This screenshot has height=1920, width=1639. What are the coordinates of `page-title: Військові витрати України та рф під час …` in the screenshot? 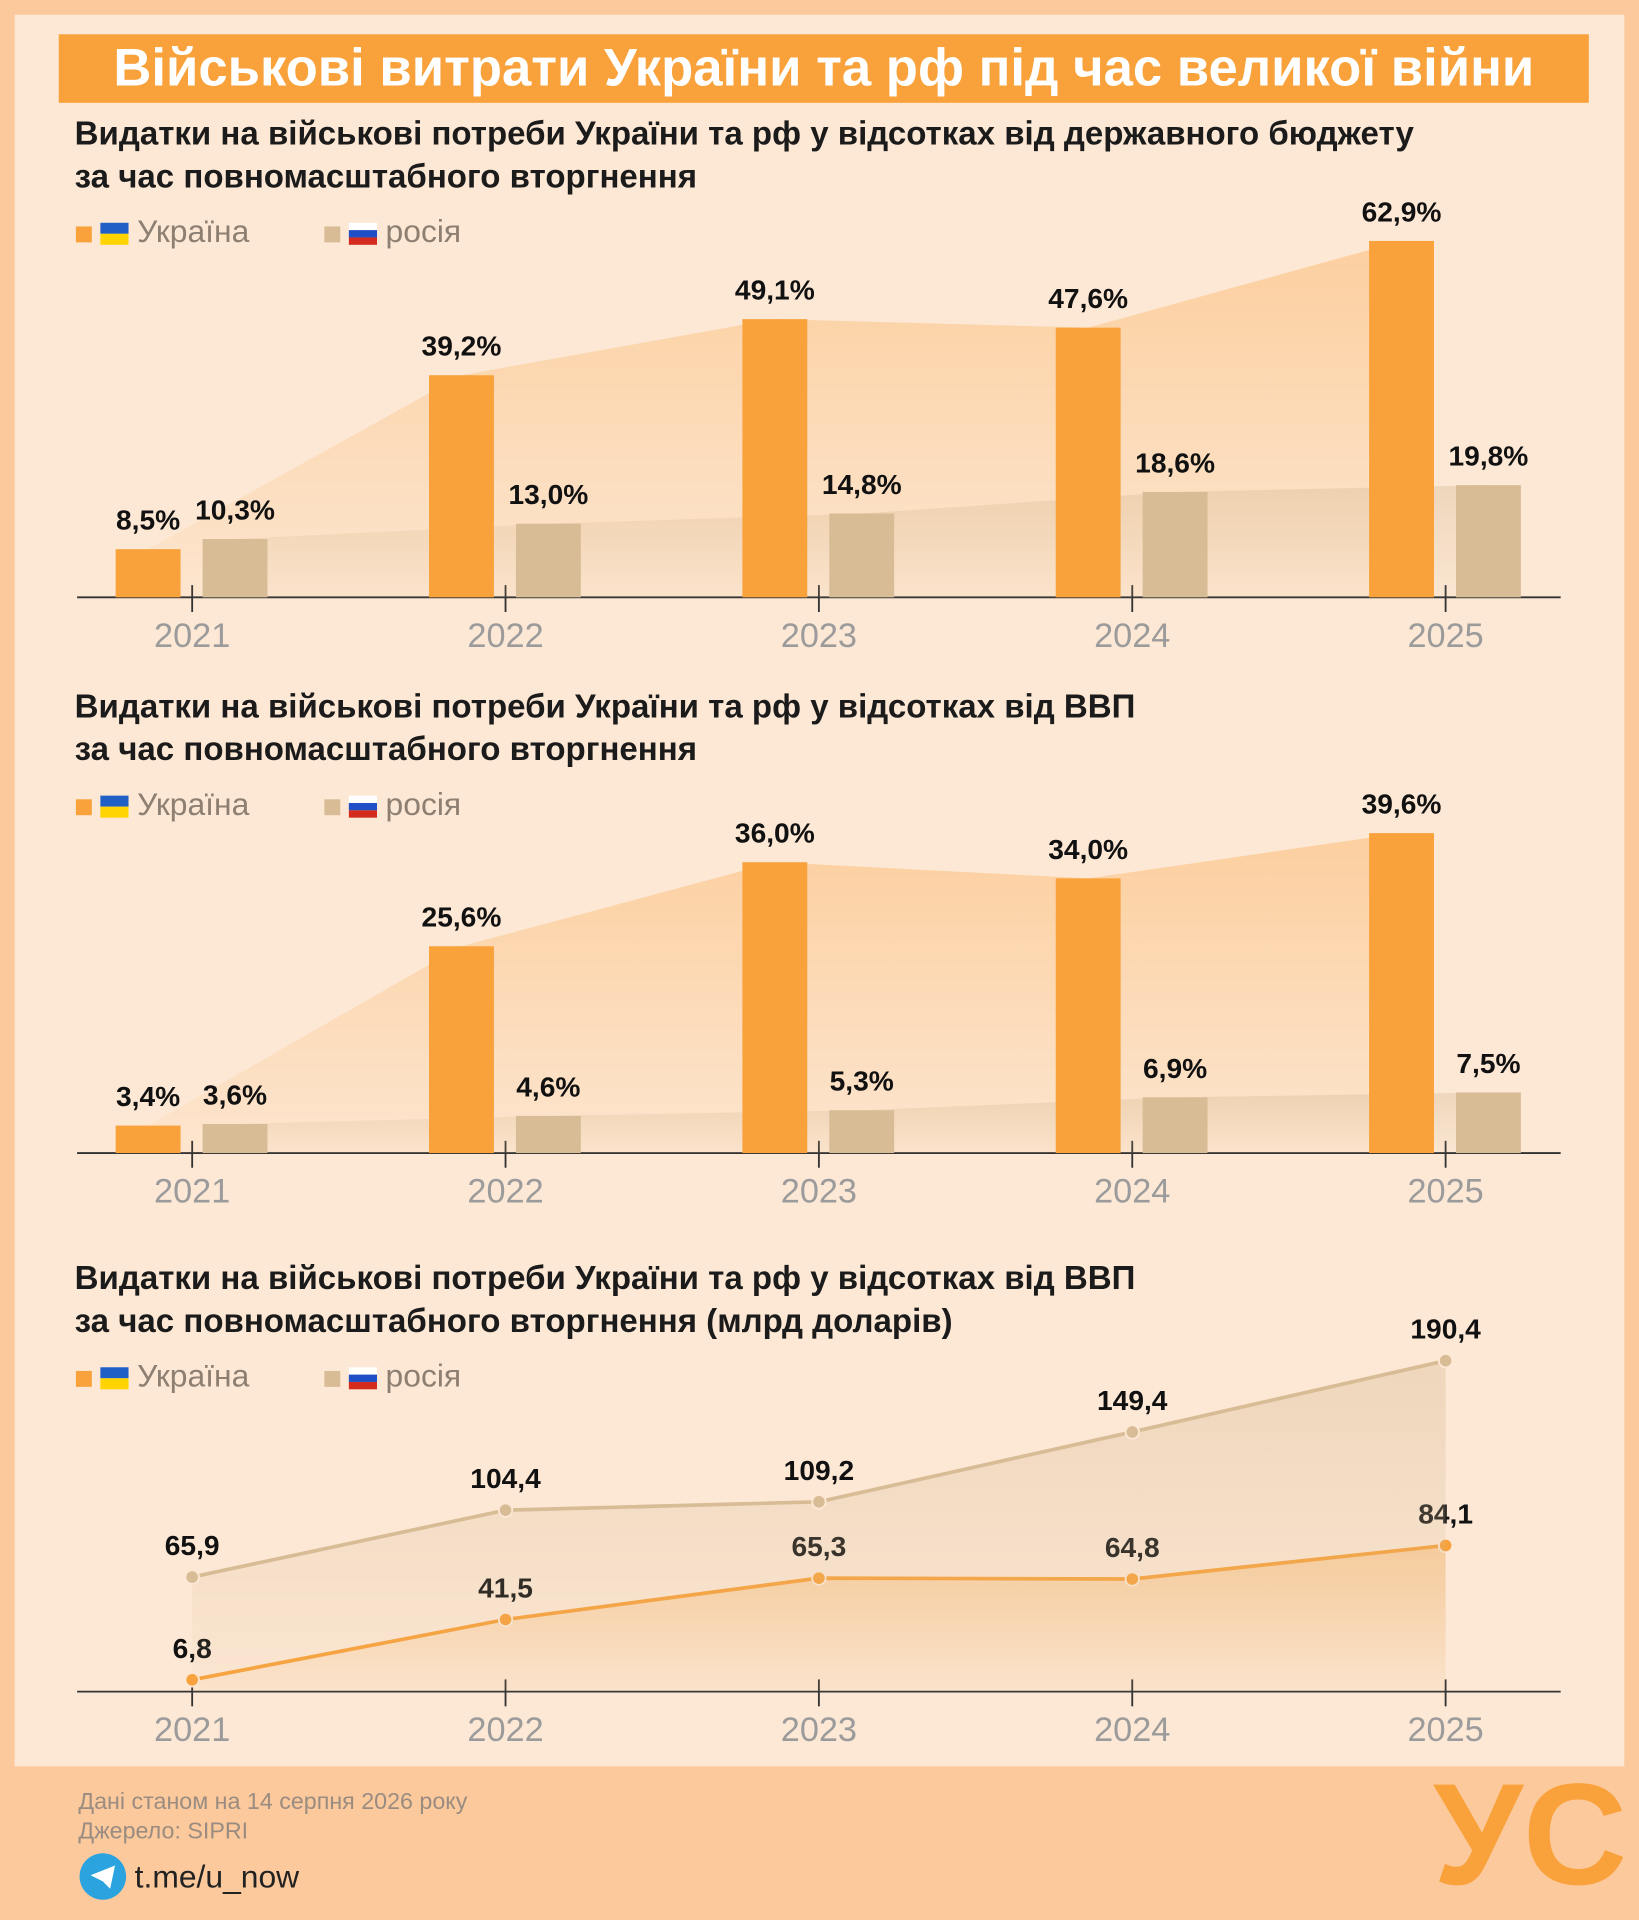 It's located at (823, 68).